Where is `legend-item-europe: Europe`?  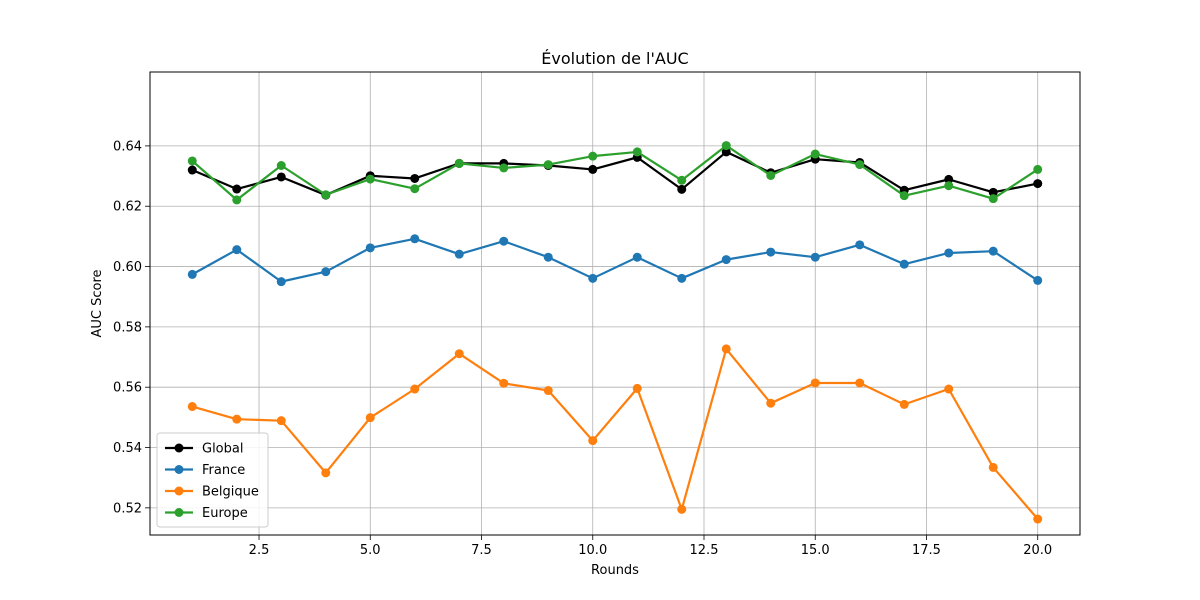
legend-item-europe: Europe is located at coordinates (206, 513).